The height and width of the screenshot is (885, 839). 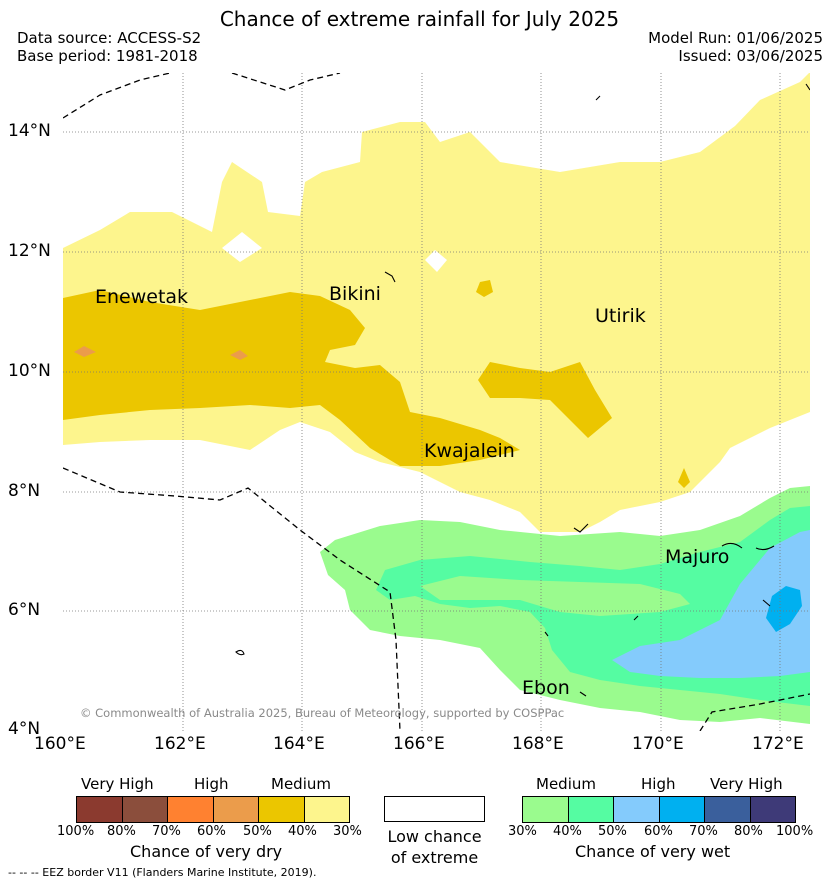 What do you see at coordinates (29, 251) in the screenshot?
I see `y-tick: 12°N` at bounding box center [29, 251].